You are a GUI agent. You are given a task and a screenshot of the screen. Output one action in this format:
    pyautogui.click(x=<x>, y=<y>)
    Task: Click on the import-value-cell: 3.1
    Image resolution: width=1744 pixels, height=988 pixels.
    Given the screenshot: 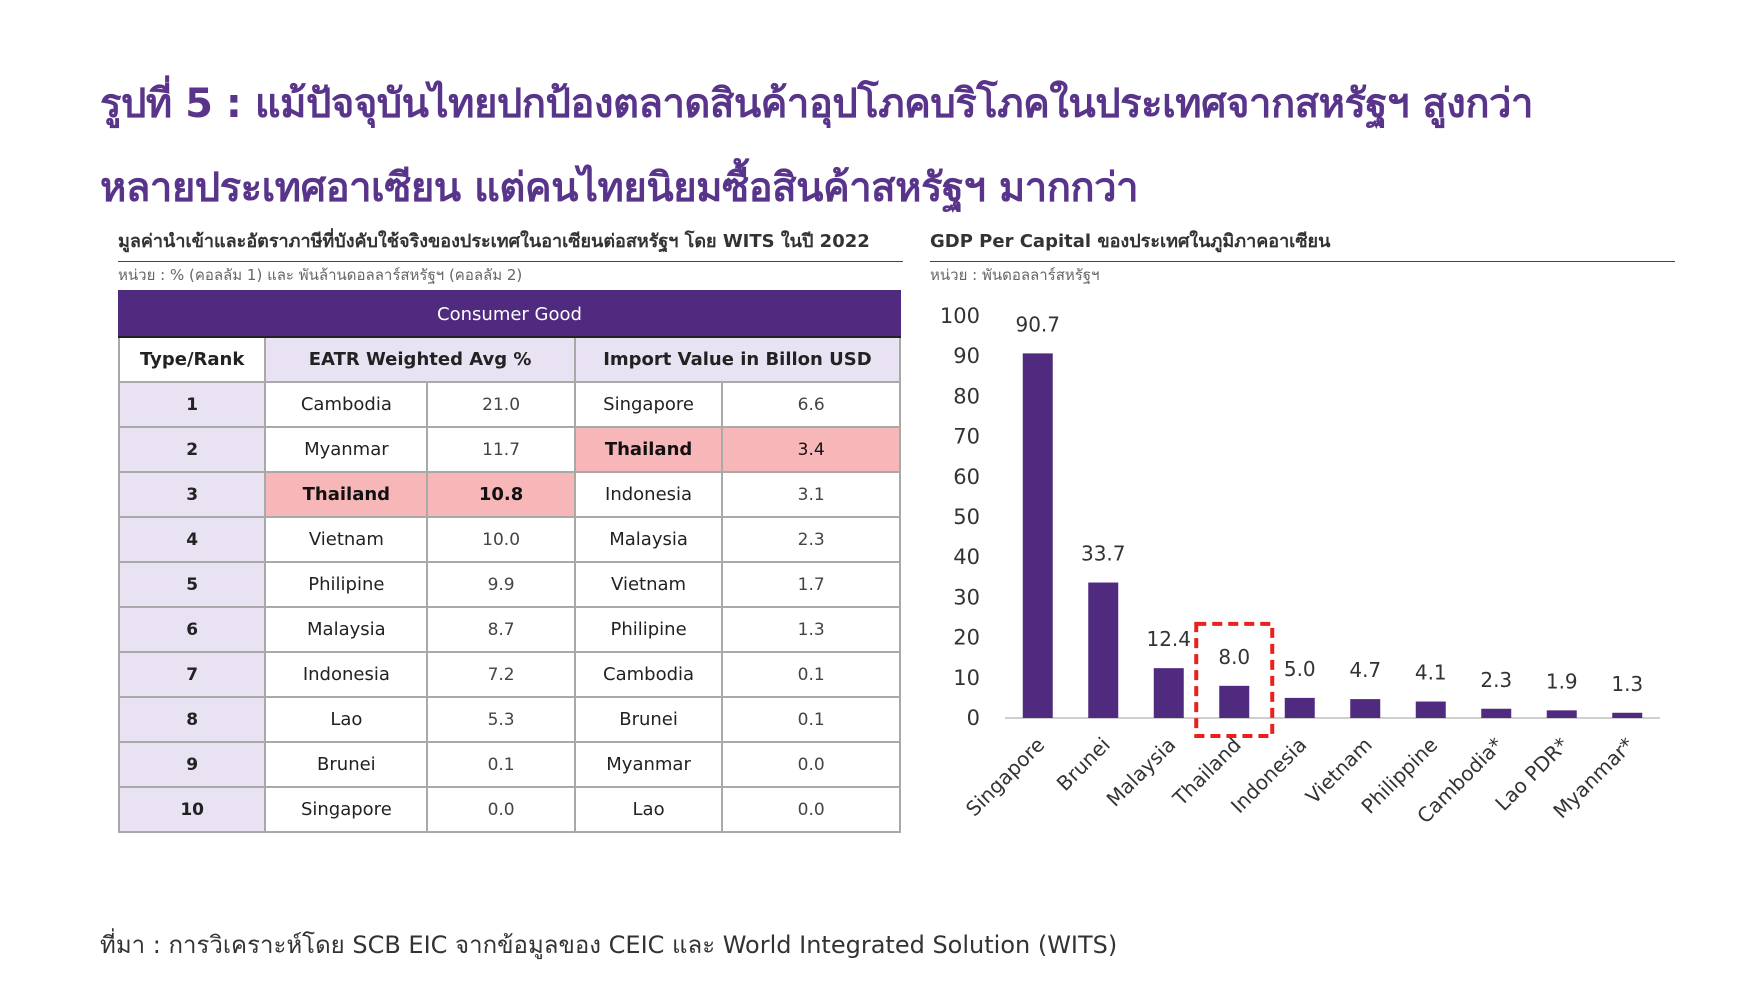 What is the action you would take?
    pyautogui.click(x=811, y=494)
    